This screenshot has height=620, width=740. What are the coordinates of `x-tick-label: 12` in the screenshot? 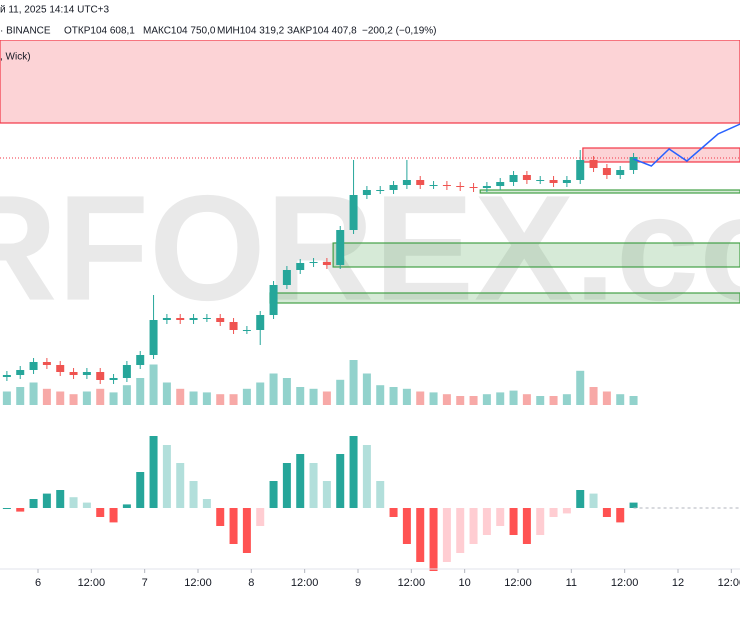 It's located at (678, 583).